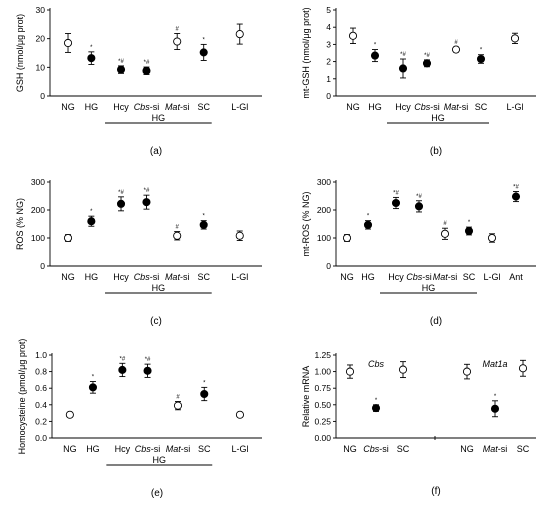  What do you see at coordinates (41, 355) in the screenshot?
I see `y-tick-label: 1.0` at bounding box center [41, 355].